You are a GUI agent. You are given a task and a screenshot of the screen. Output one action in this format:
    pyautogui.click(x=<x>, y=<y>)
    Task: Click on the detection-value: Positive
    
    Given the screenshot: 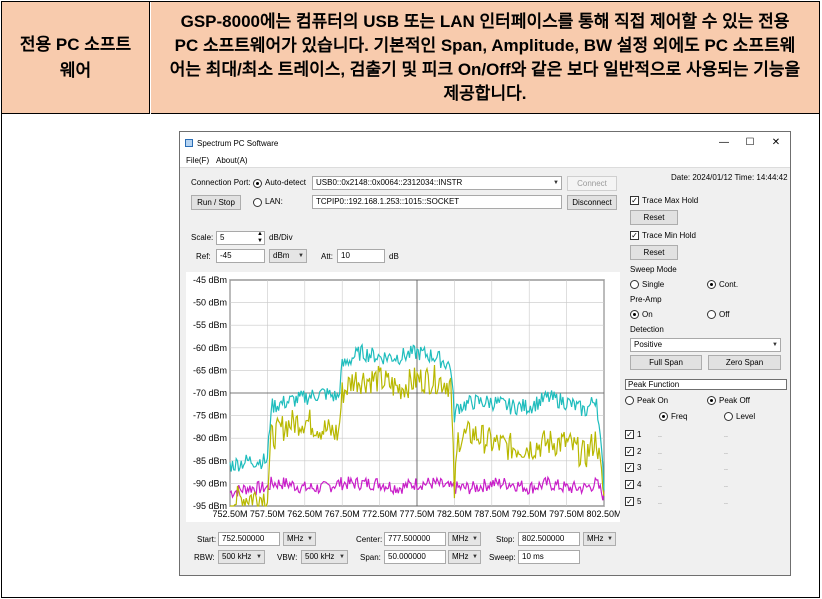 What is the action you would take?
    pyautogui.click(x=648, y=344)
    